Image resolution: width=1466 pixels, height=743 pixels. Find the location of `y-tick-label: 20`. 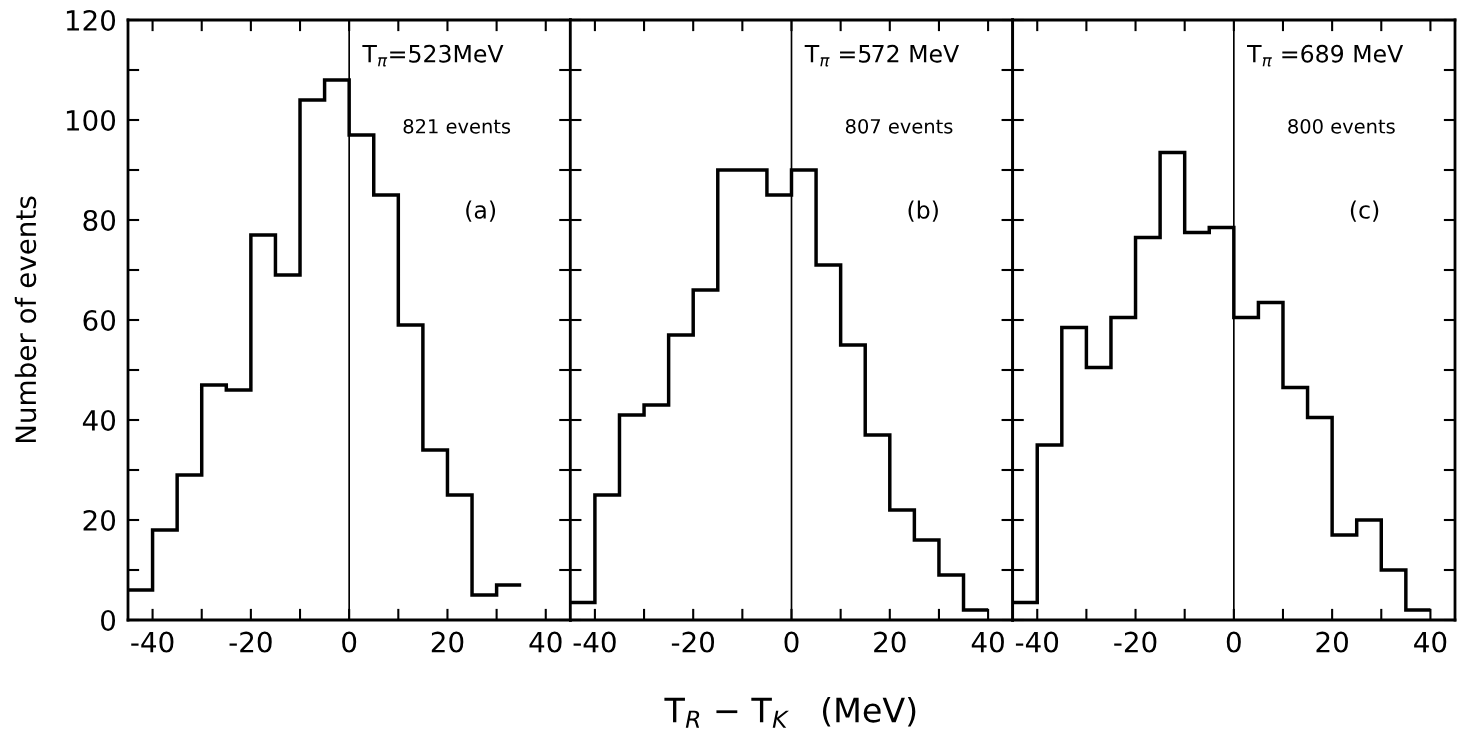

y-tick-label: 20 is located at coordinates (99, 520).